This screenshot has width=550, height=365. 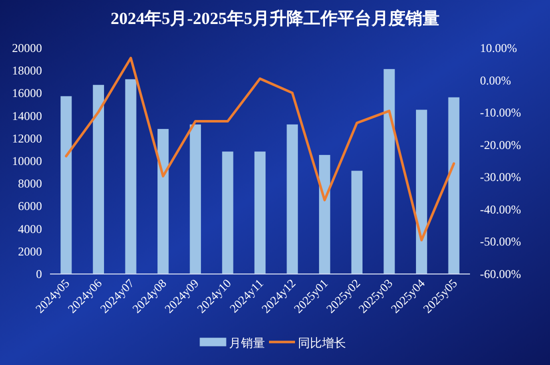 I want to click on y-tick-label: 14000, so click(x=27, y=115).